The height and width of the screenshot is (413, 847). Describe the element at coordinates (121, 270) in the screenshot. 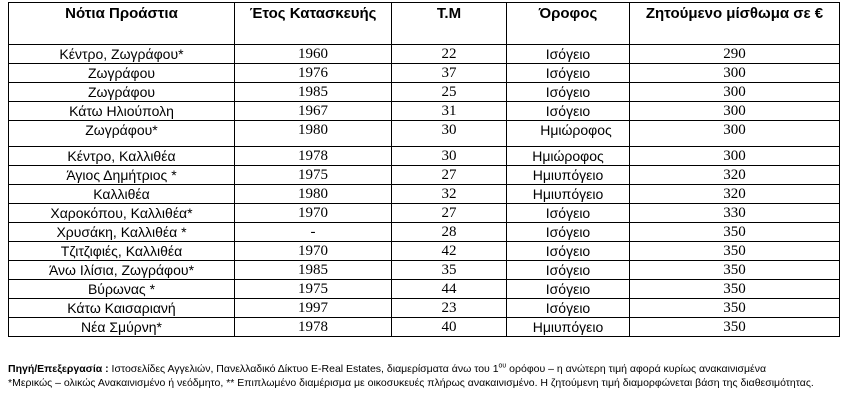

I see `area-cell: Άνω Ιλίσια, Ζωγράφου*` at that location.